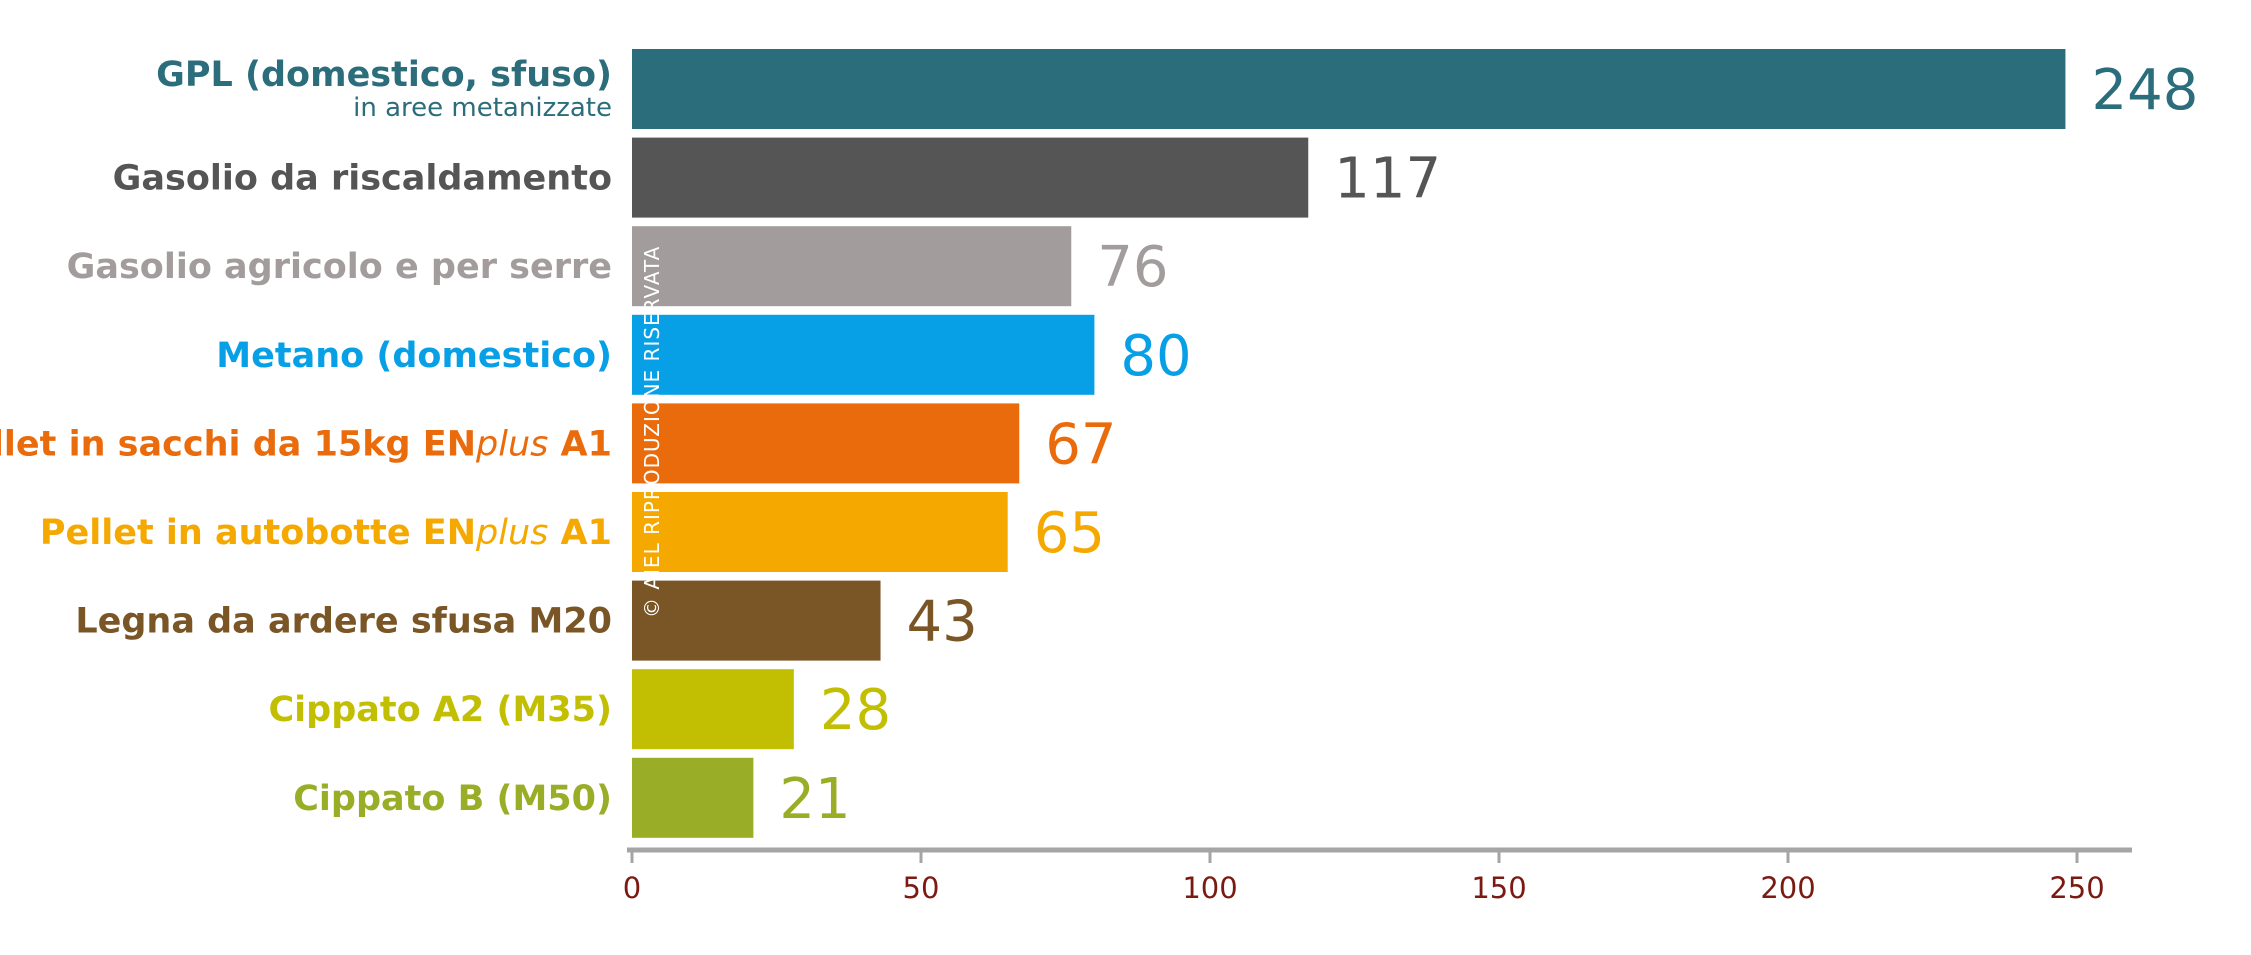 The width and height of the screenshot is (2251, 955). Describe the element at coordinates (384, 75) in the screenshot. I see `category-label: GPL (domestico, sfuso)` at that location.